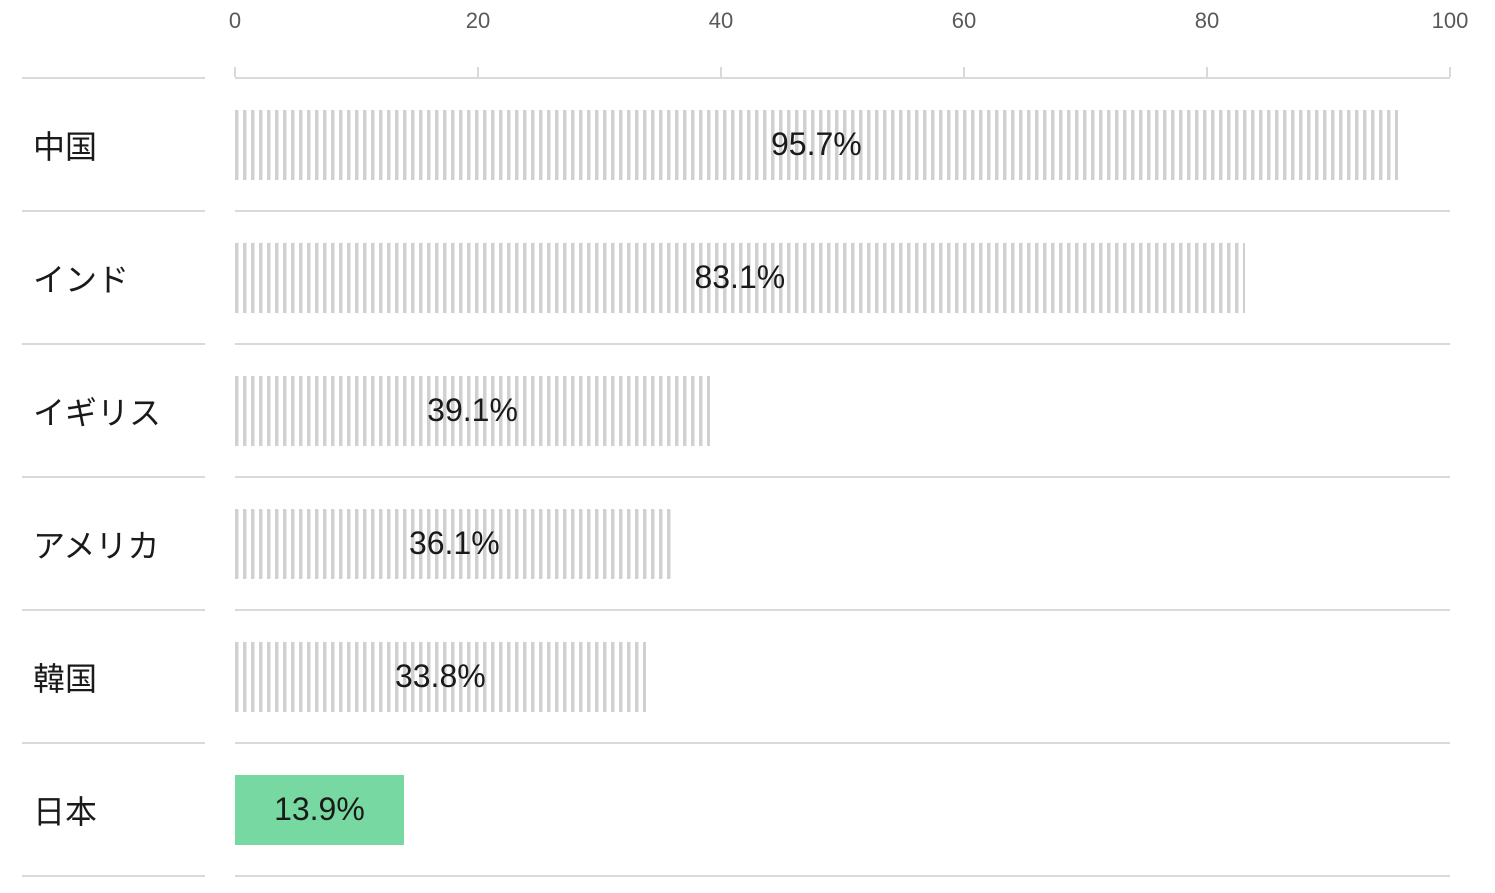  What do you see at coordinates (842, 810) in the screenshot?
I see `plot-cell: 13.9%` at bounding box center [842, 810].